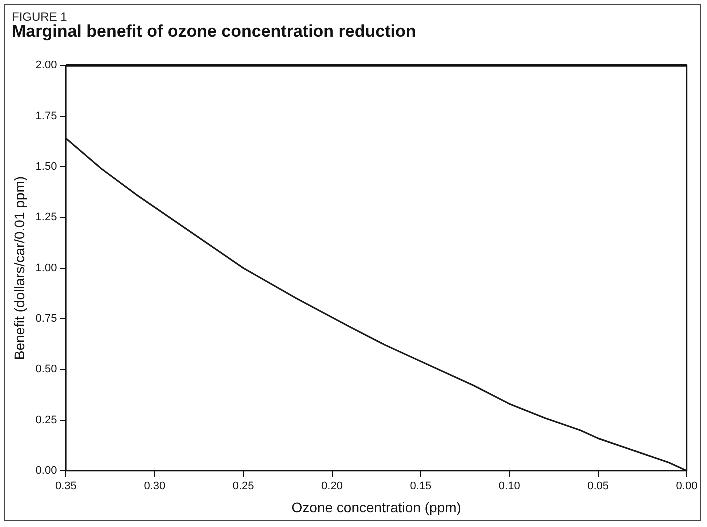 Image resolution: width=707 pixels, height=527 pixels. Describe the element at coordinates (47, 420) in the screenshot. I see `y-tick-label: 0.25` at that location.